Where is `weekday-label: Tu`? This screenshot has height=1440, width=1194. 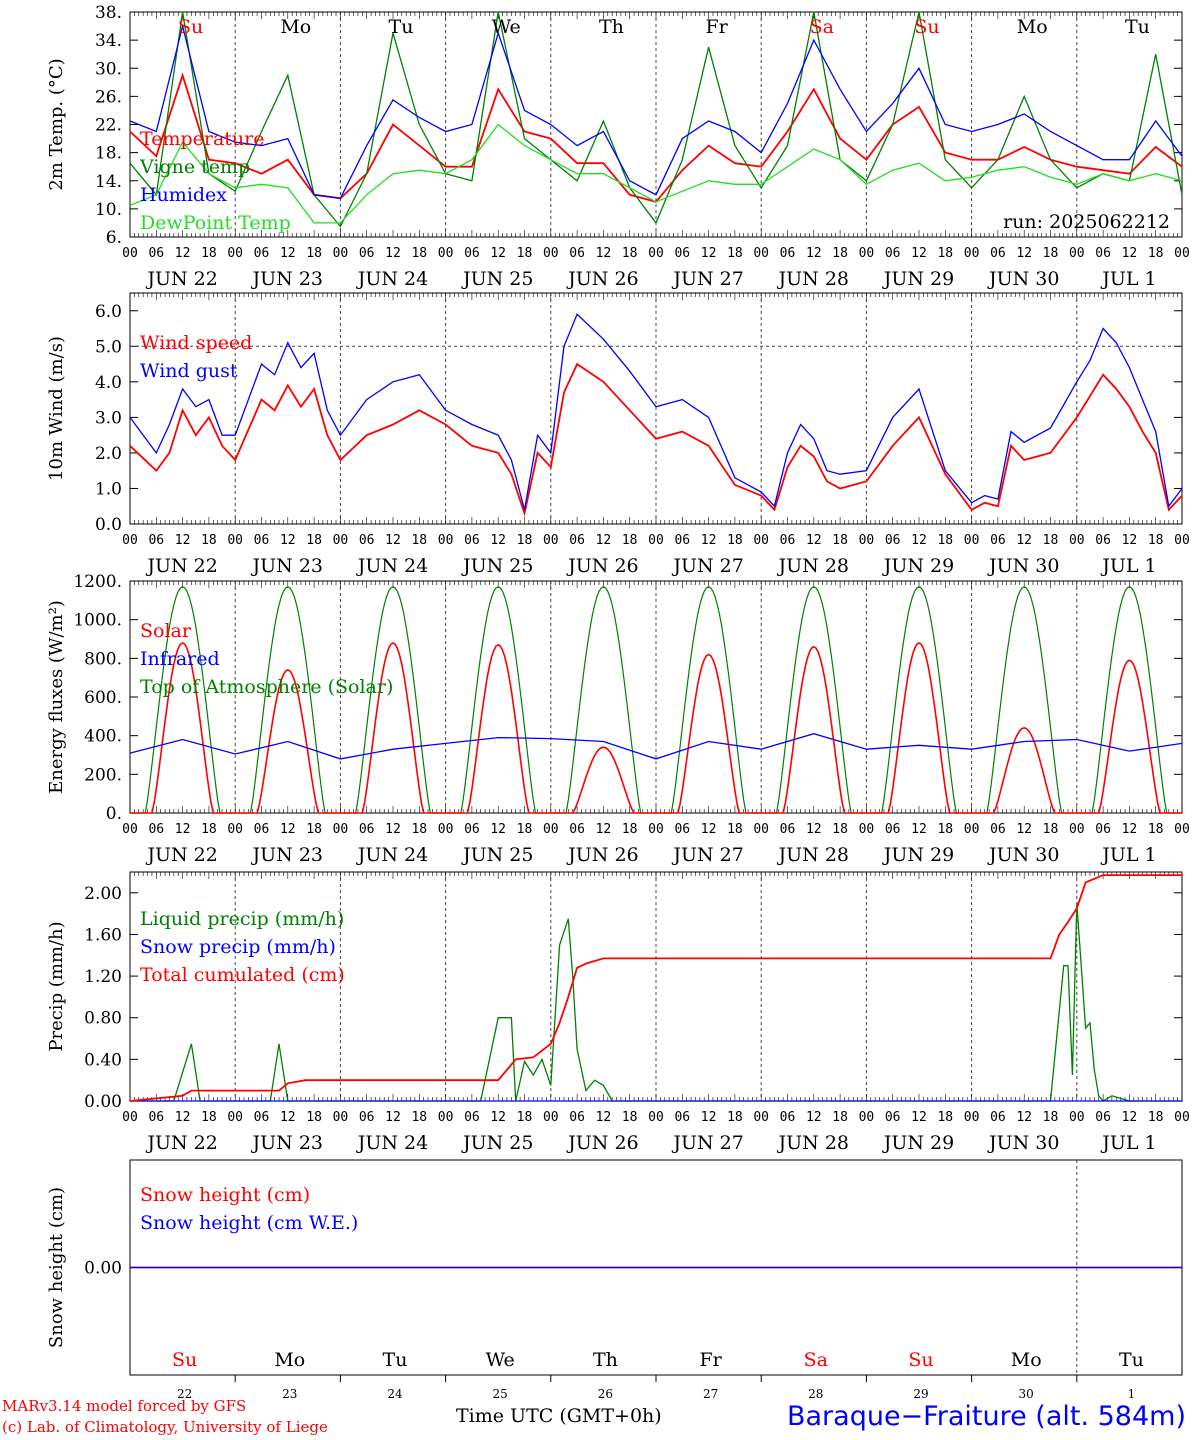
weekday-label: Tu is located at coordinates (395, 1360).